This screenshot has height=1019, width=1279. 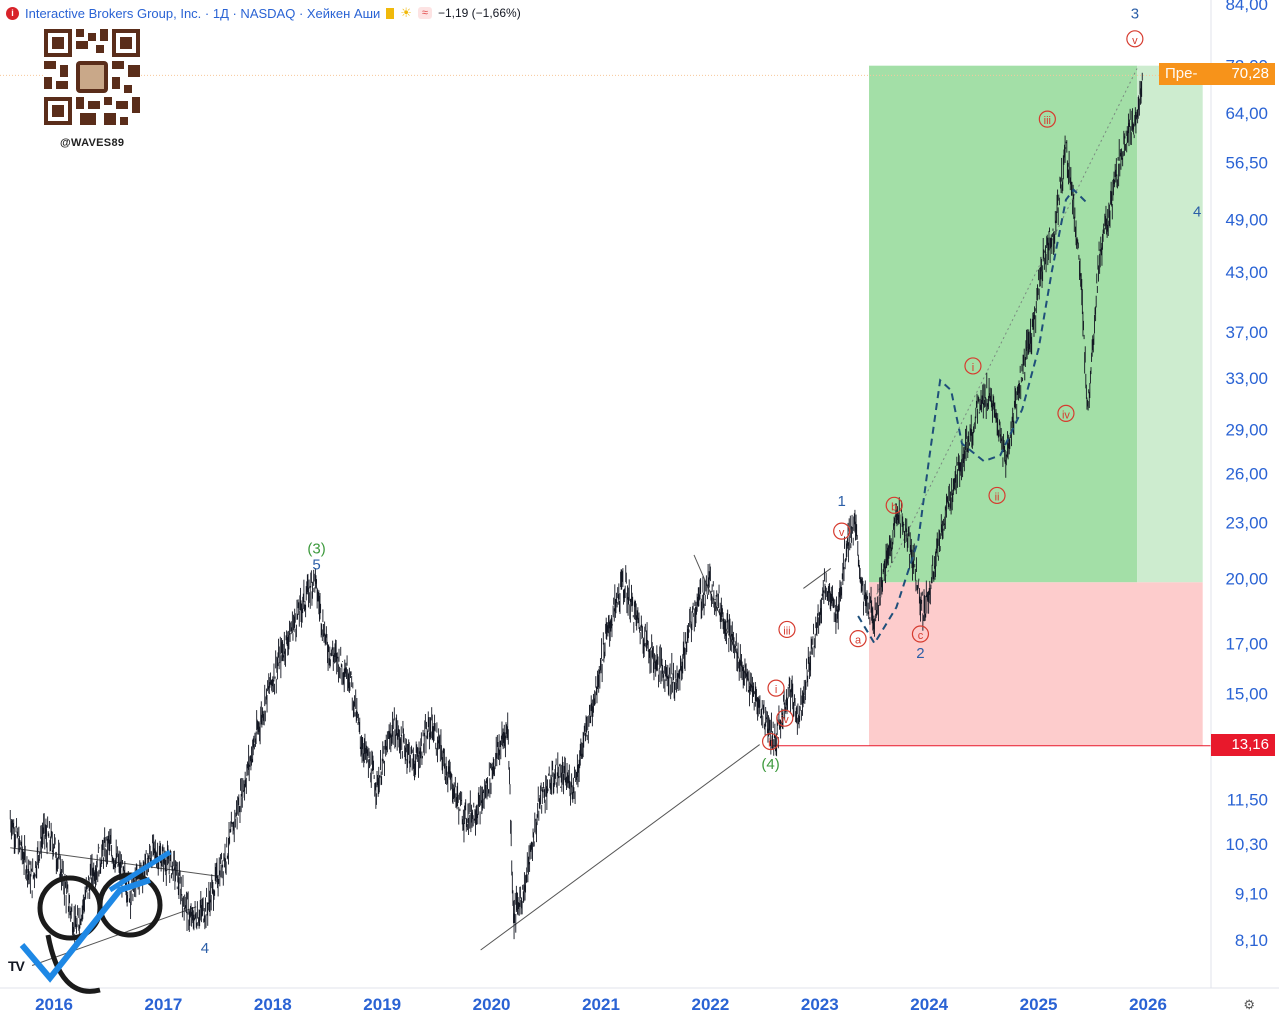 I want to click on price-tick-label: 23,00, so click(x=1246, y=522).